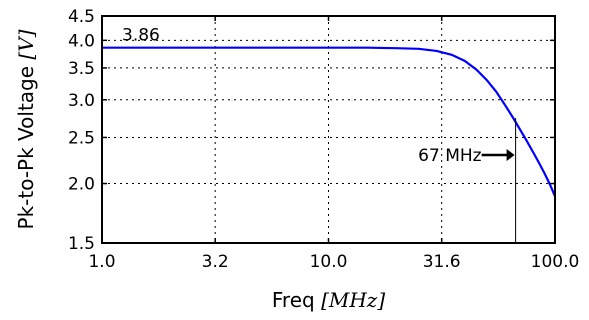 This screenshot has width=589, height=320. What do you see at coordinates (449, 156) in the screenshot?
I see `cutoff-label: 67 MHz` at bounding box center [449, 156].